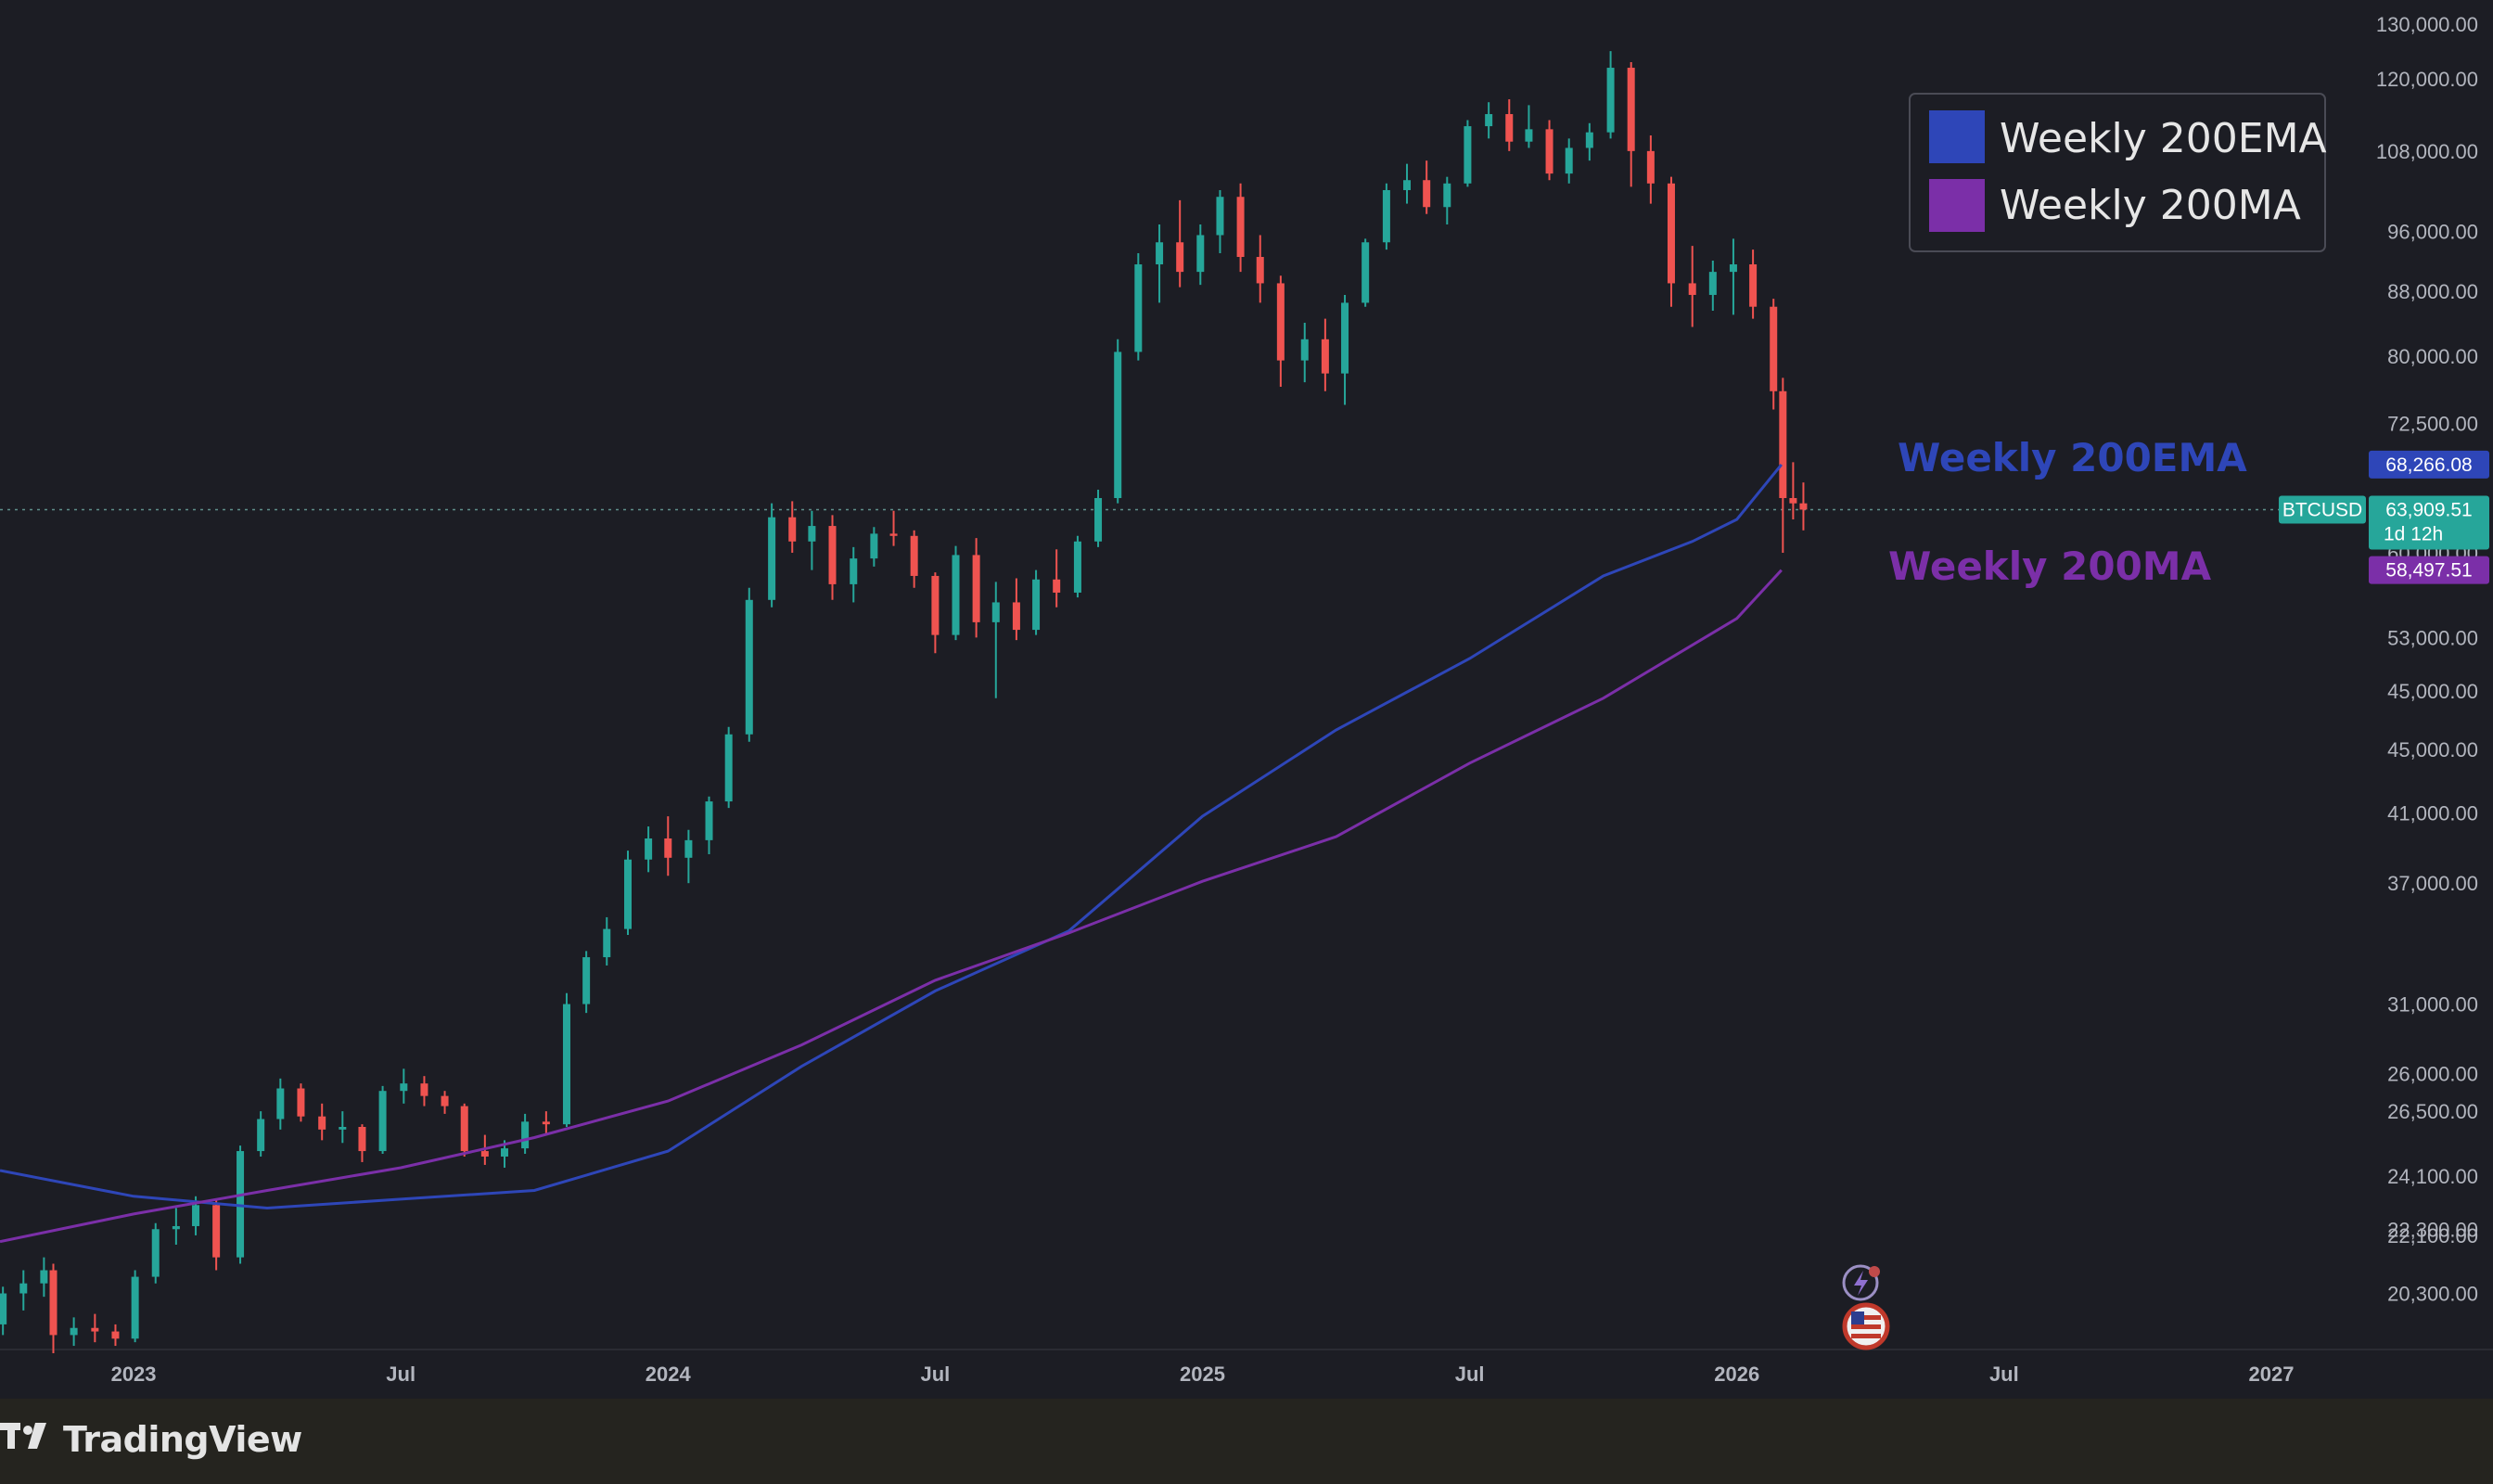 This screenshot has height=1484, width=2493. What do you see at coordinates (1246, 1441) in the screenshot?
I see `footer-bar: TradingView` at bounding box center [1246, 1441].